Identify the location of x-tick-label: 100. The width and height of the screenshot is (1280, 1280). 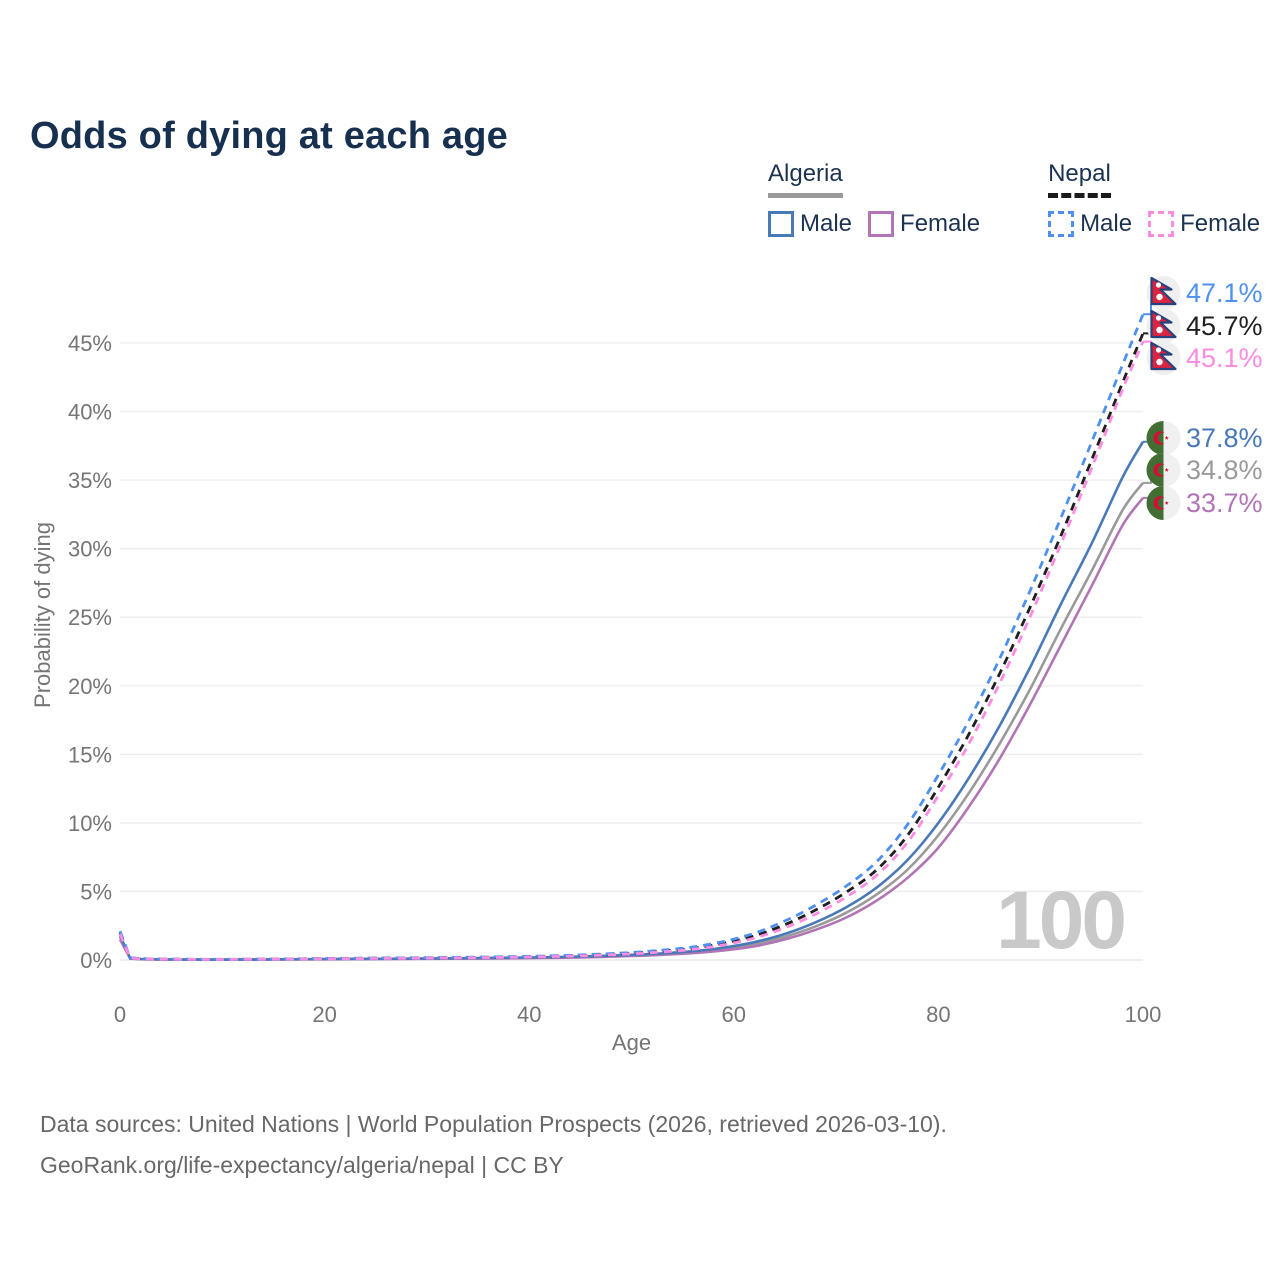
(1143, 1014).